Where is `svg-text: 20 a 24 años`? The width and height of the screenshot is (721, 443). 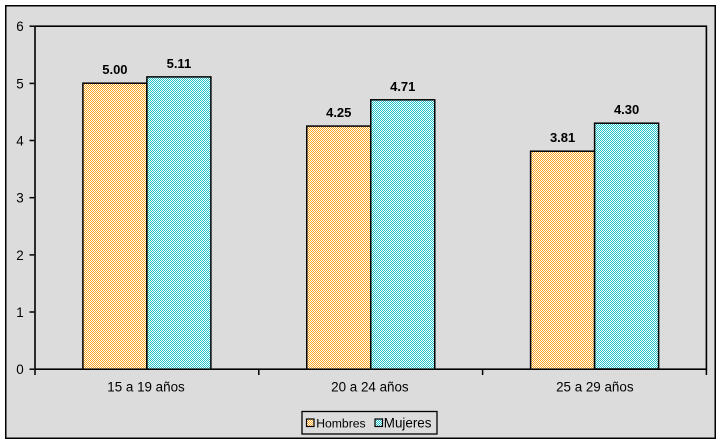
svg-text: 20 a 24 años is located at coordinates (370, 387).